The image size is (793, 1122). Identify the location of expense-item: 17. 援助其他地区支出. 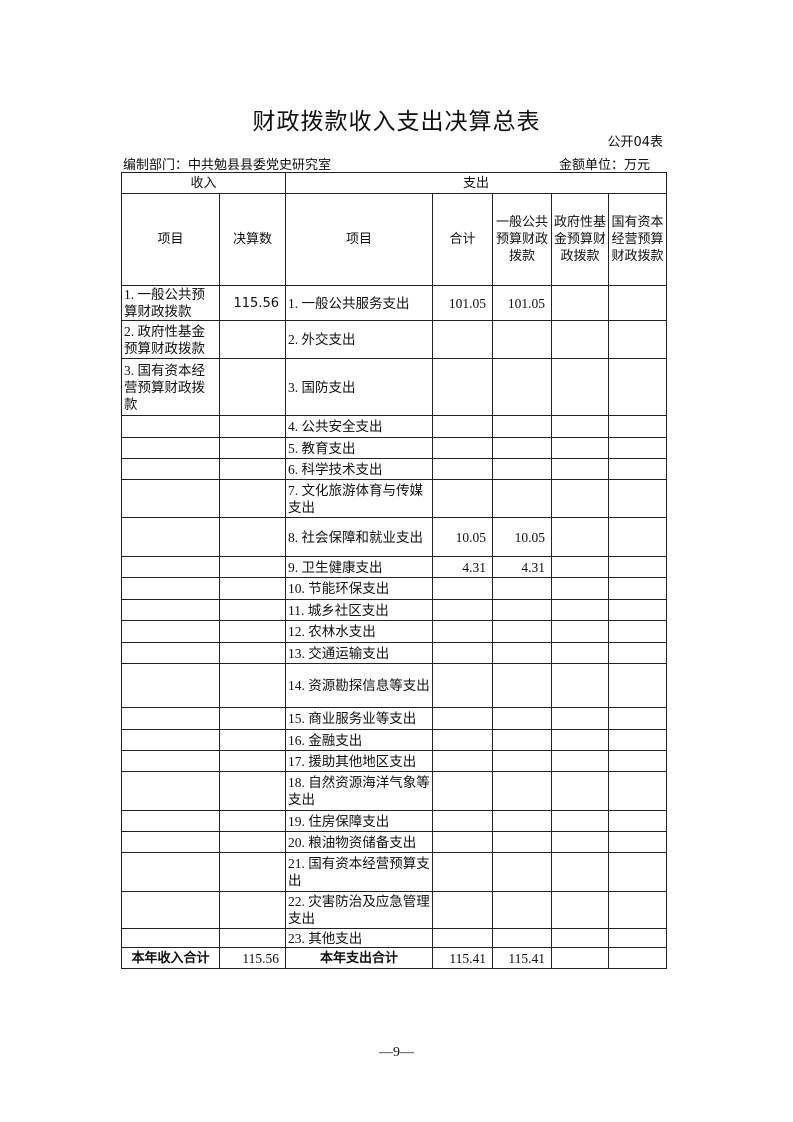
(359, 761).